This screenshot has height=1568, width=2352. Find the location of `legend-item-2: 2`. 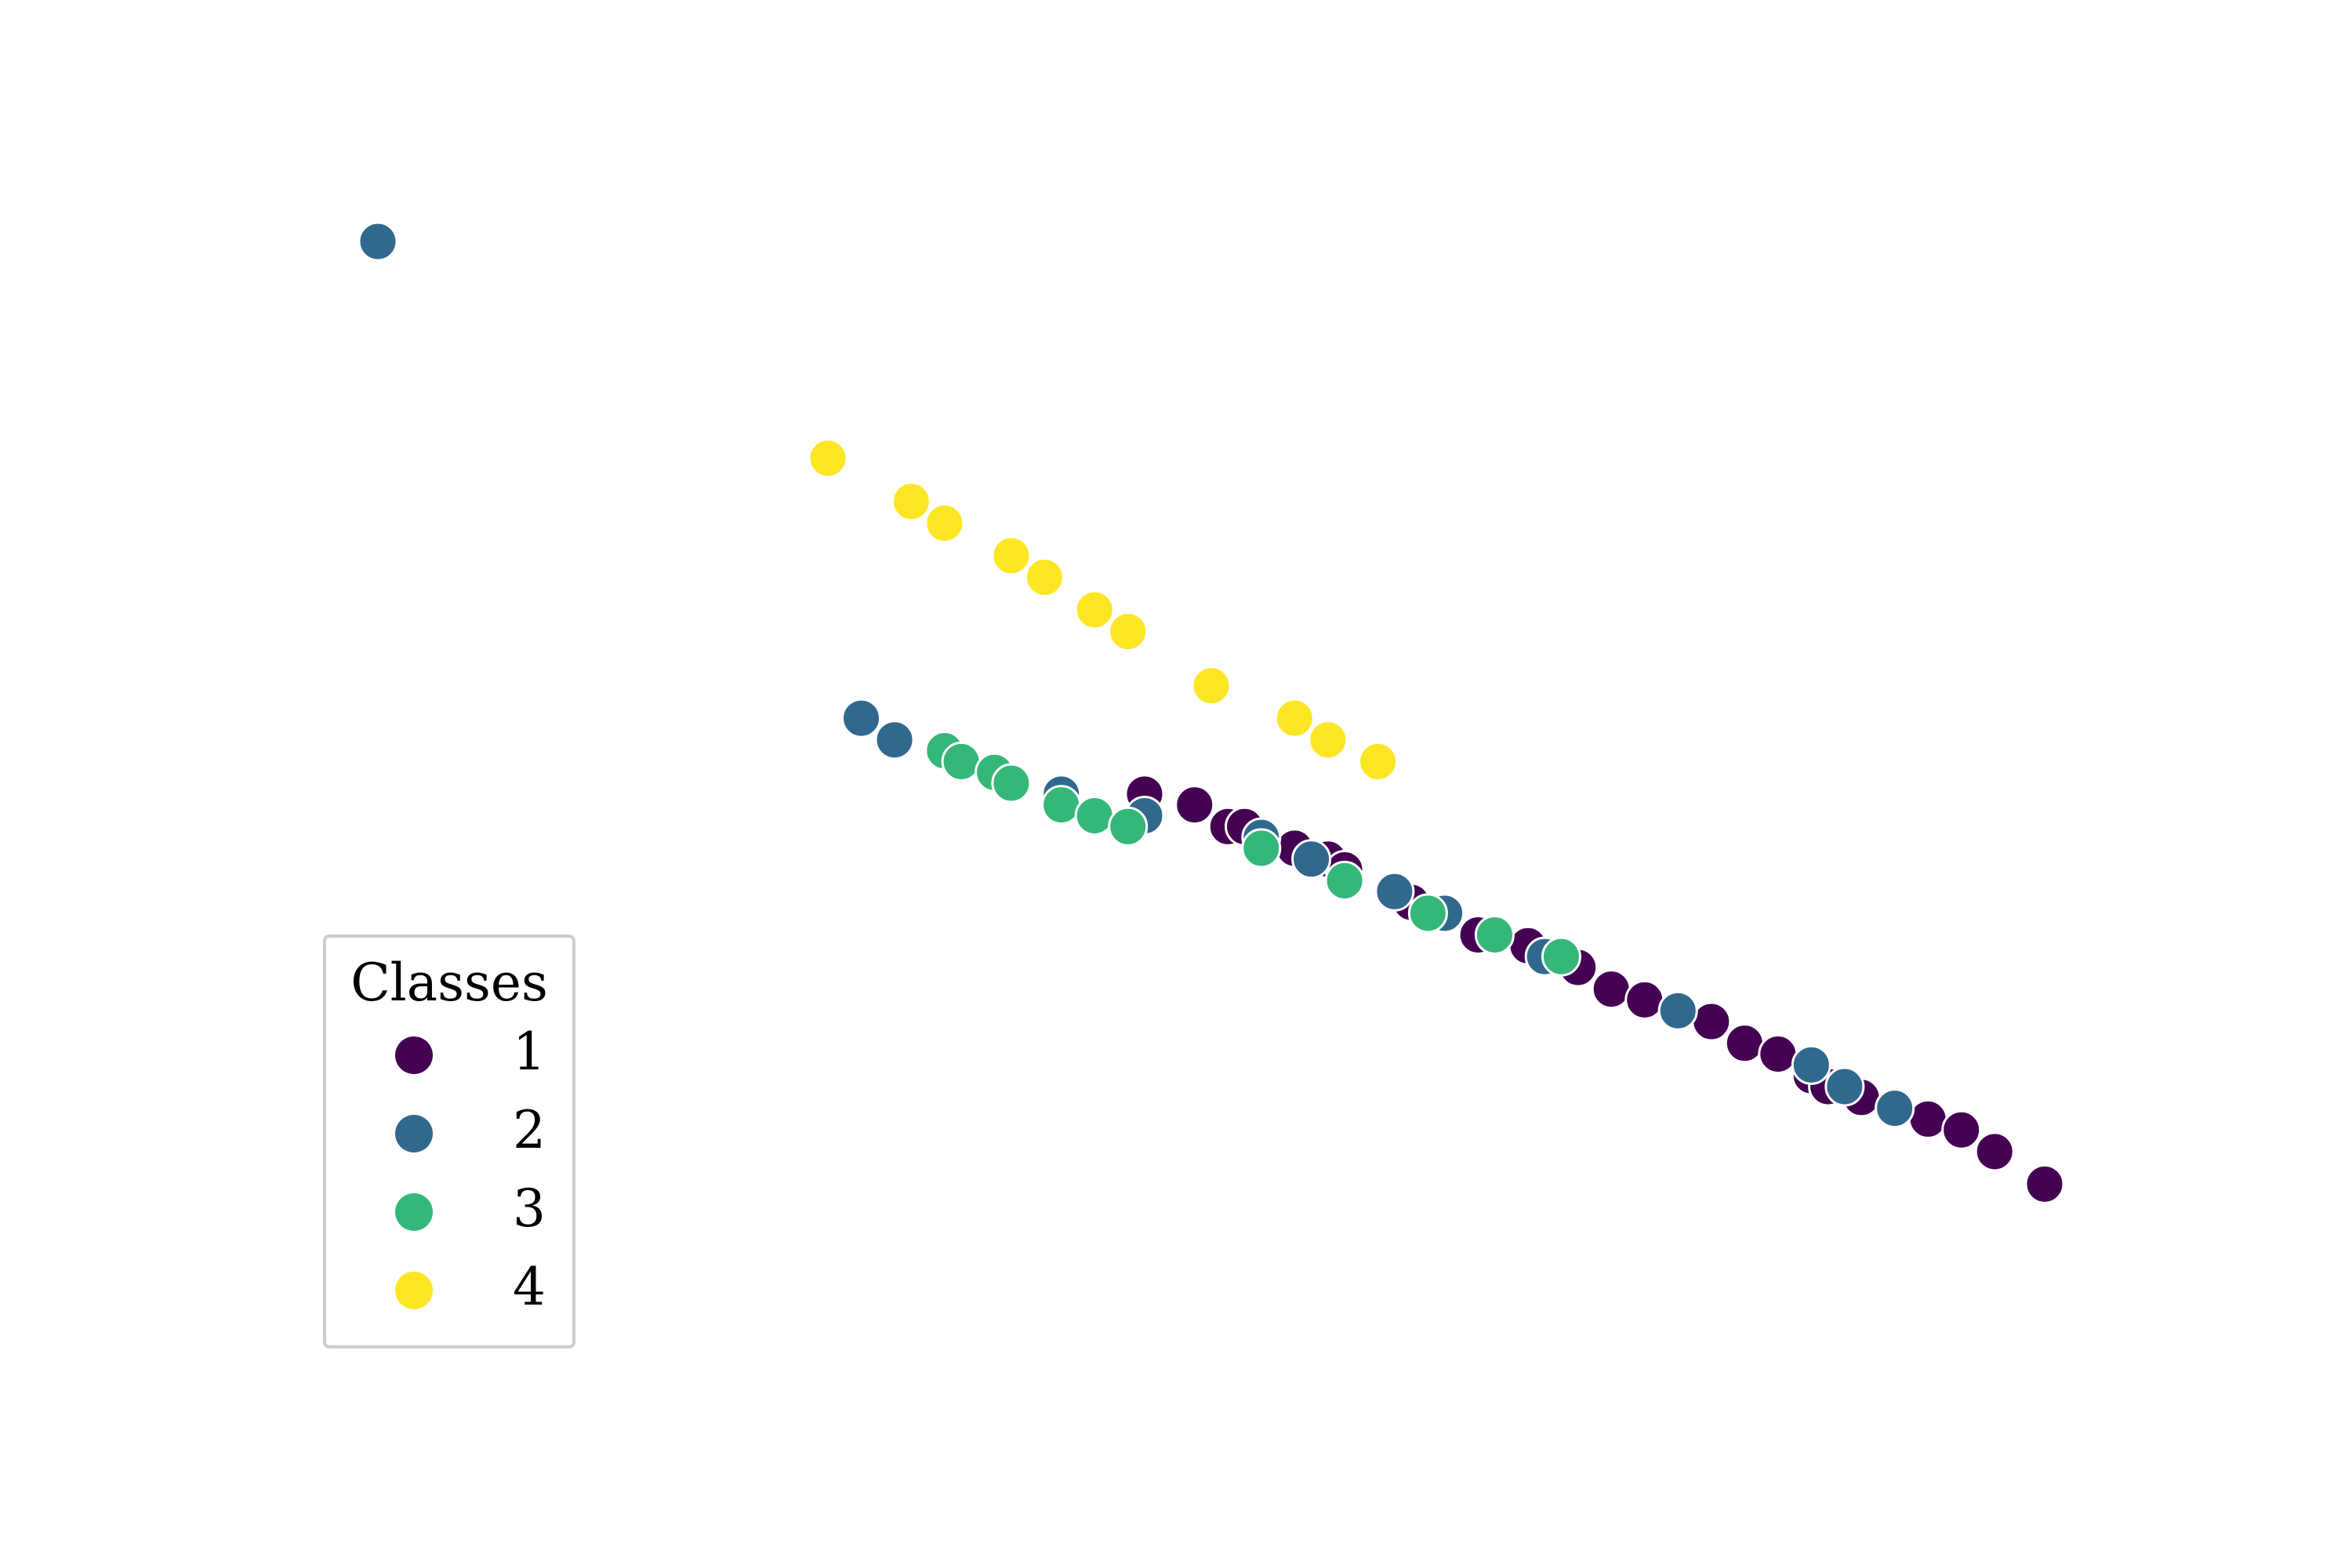

legend-item-2: 2 is located at coordinates (449, 1133).